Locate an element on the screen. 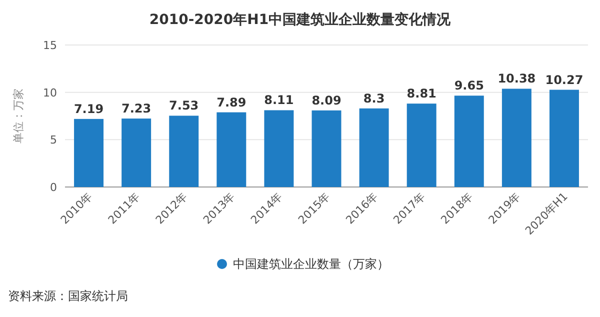 This screenshot has width=600, height=317. data-label: 8.09 is located at coordinates (327, 100).